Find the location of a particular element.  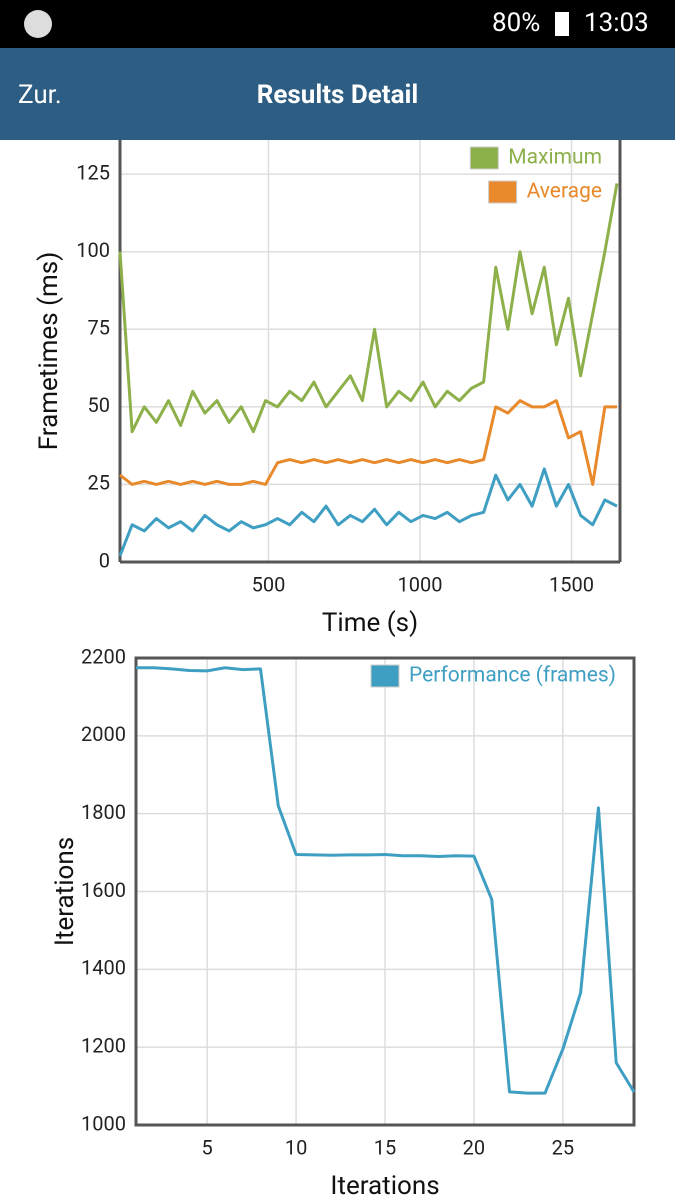

status-bar: 80% 13:03 is located at coordinates (337, 24).